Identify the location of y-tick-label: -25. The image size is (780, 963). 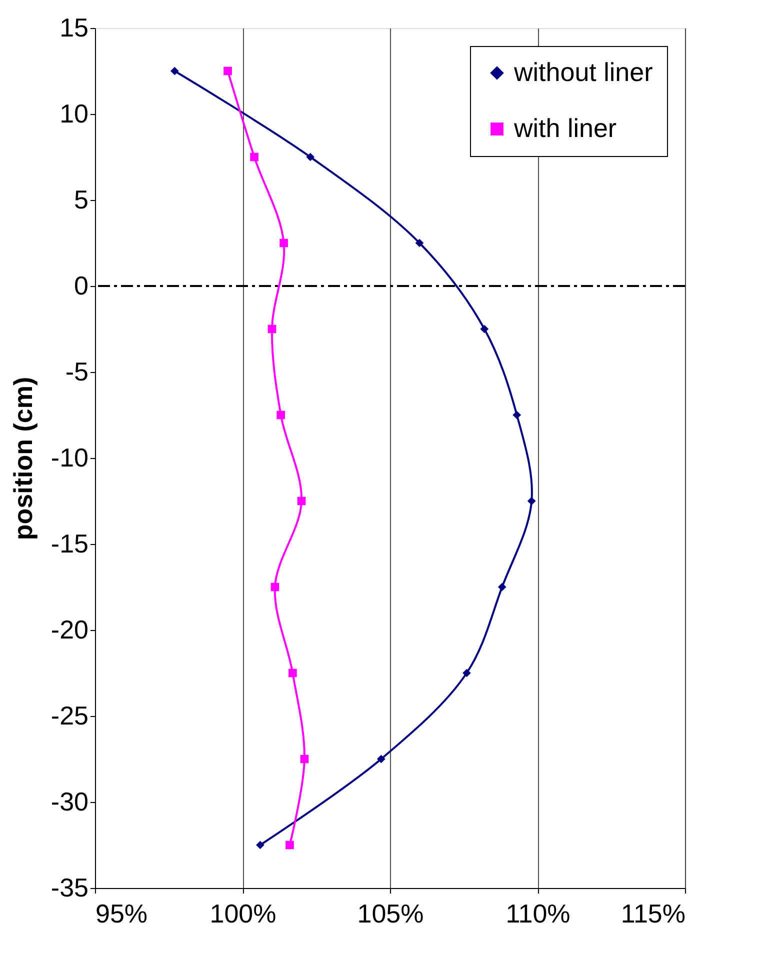
(69, 715).